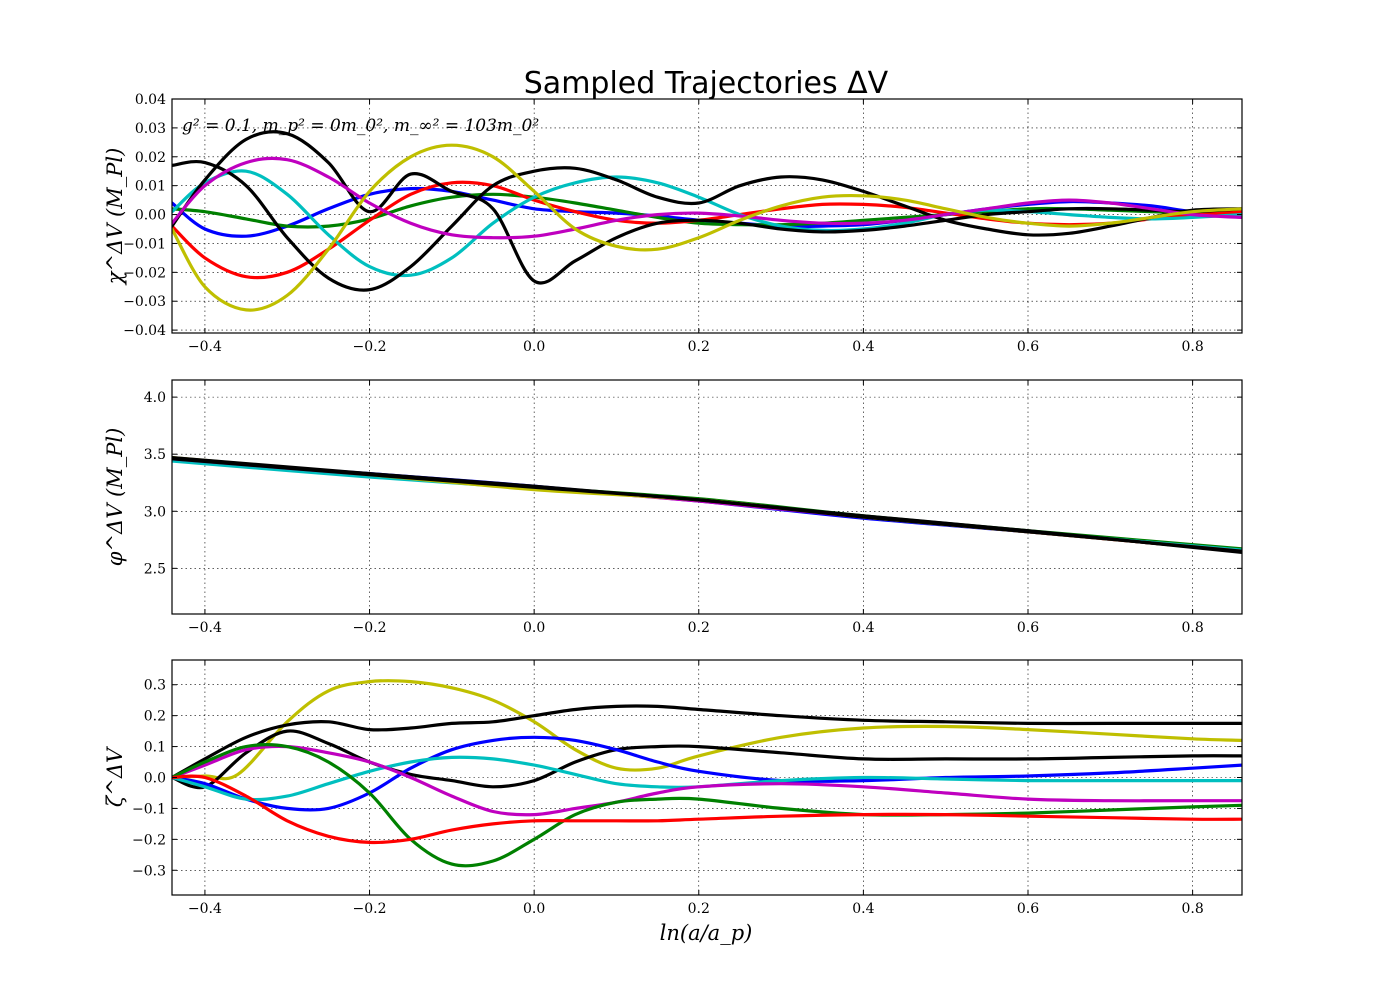 This screenshot has width=1378, height=994. I want to click on y-tick-label: 0.03, so click(150, 129).